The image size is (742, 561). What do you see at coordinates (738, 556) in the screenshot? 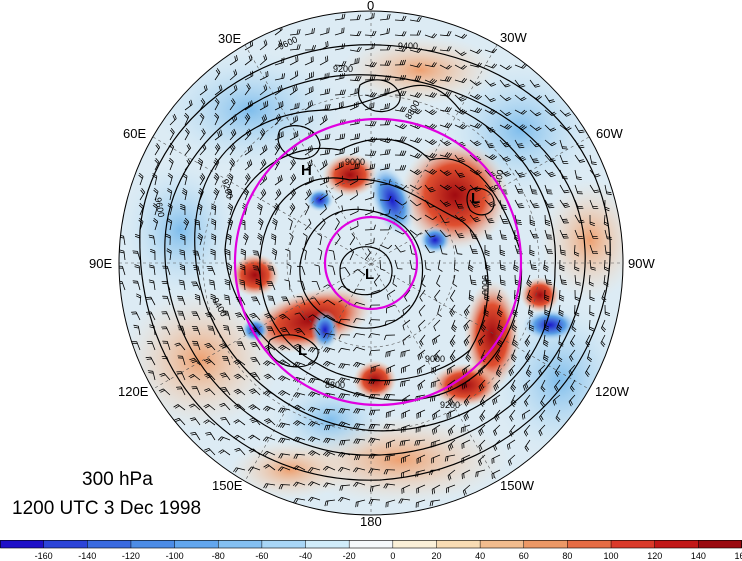
I see `colorbar-tick-label: 160` at bounding box center [738, 556].